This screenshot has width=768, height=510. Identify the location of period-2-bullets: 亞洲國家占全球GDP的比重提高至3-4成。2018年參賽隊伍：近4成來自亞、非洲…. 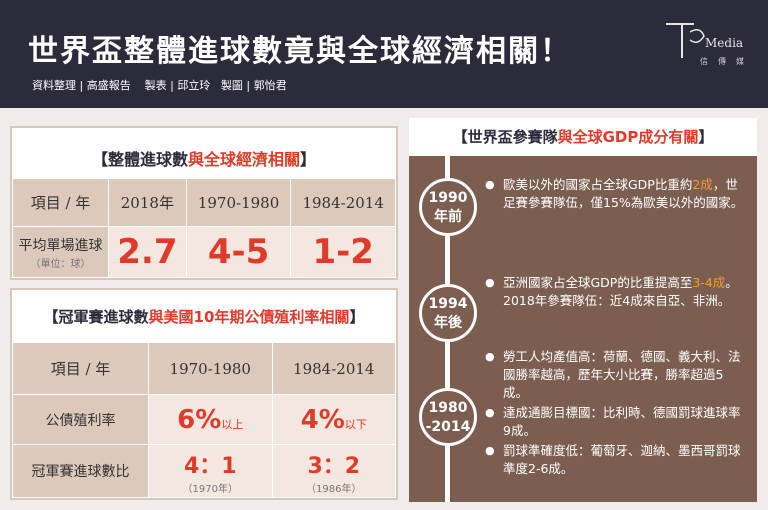
(616, 293).